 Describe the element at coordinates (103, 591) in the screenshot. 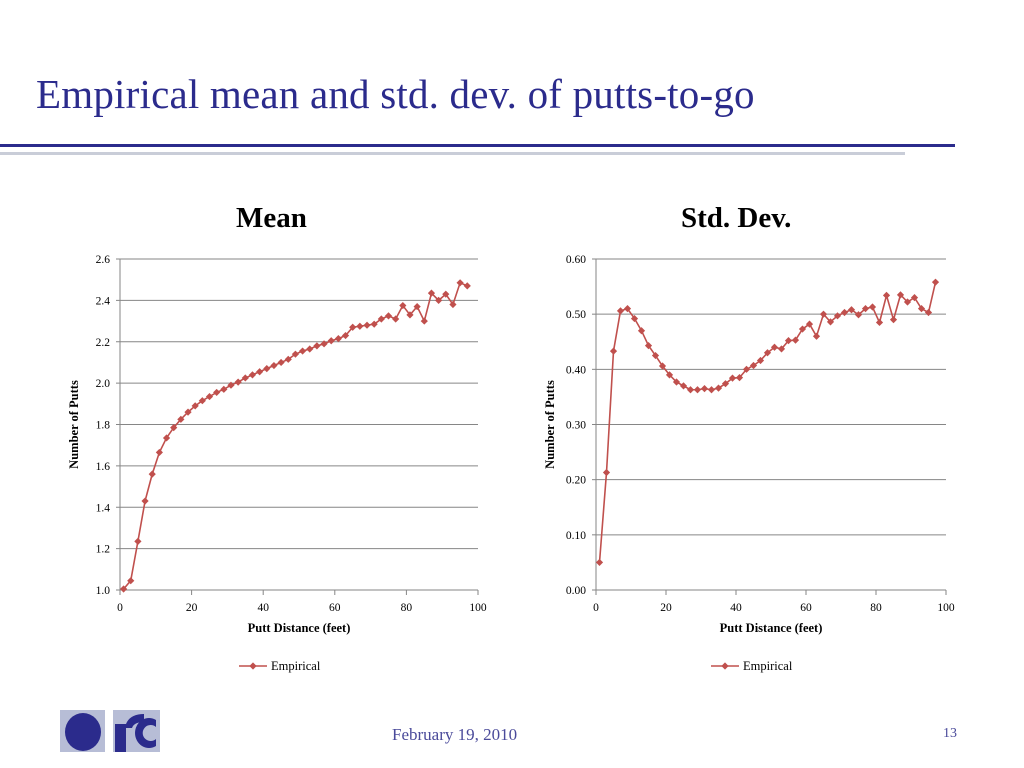

I see `y-tick-label: 1.0` at that location.